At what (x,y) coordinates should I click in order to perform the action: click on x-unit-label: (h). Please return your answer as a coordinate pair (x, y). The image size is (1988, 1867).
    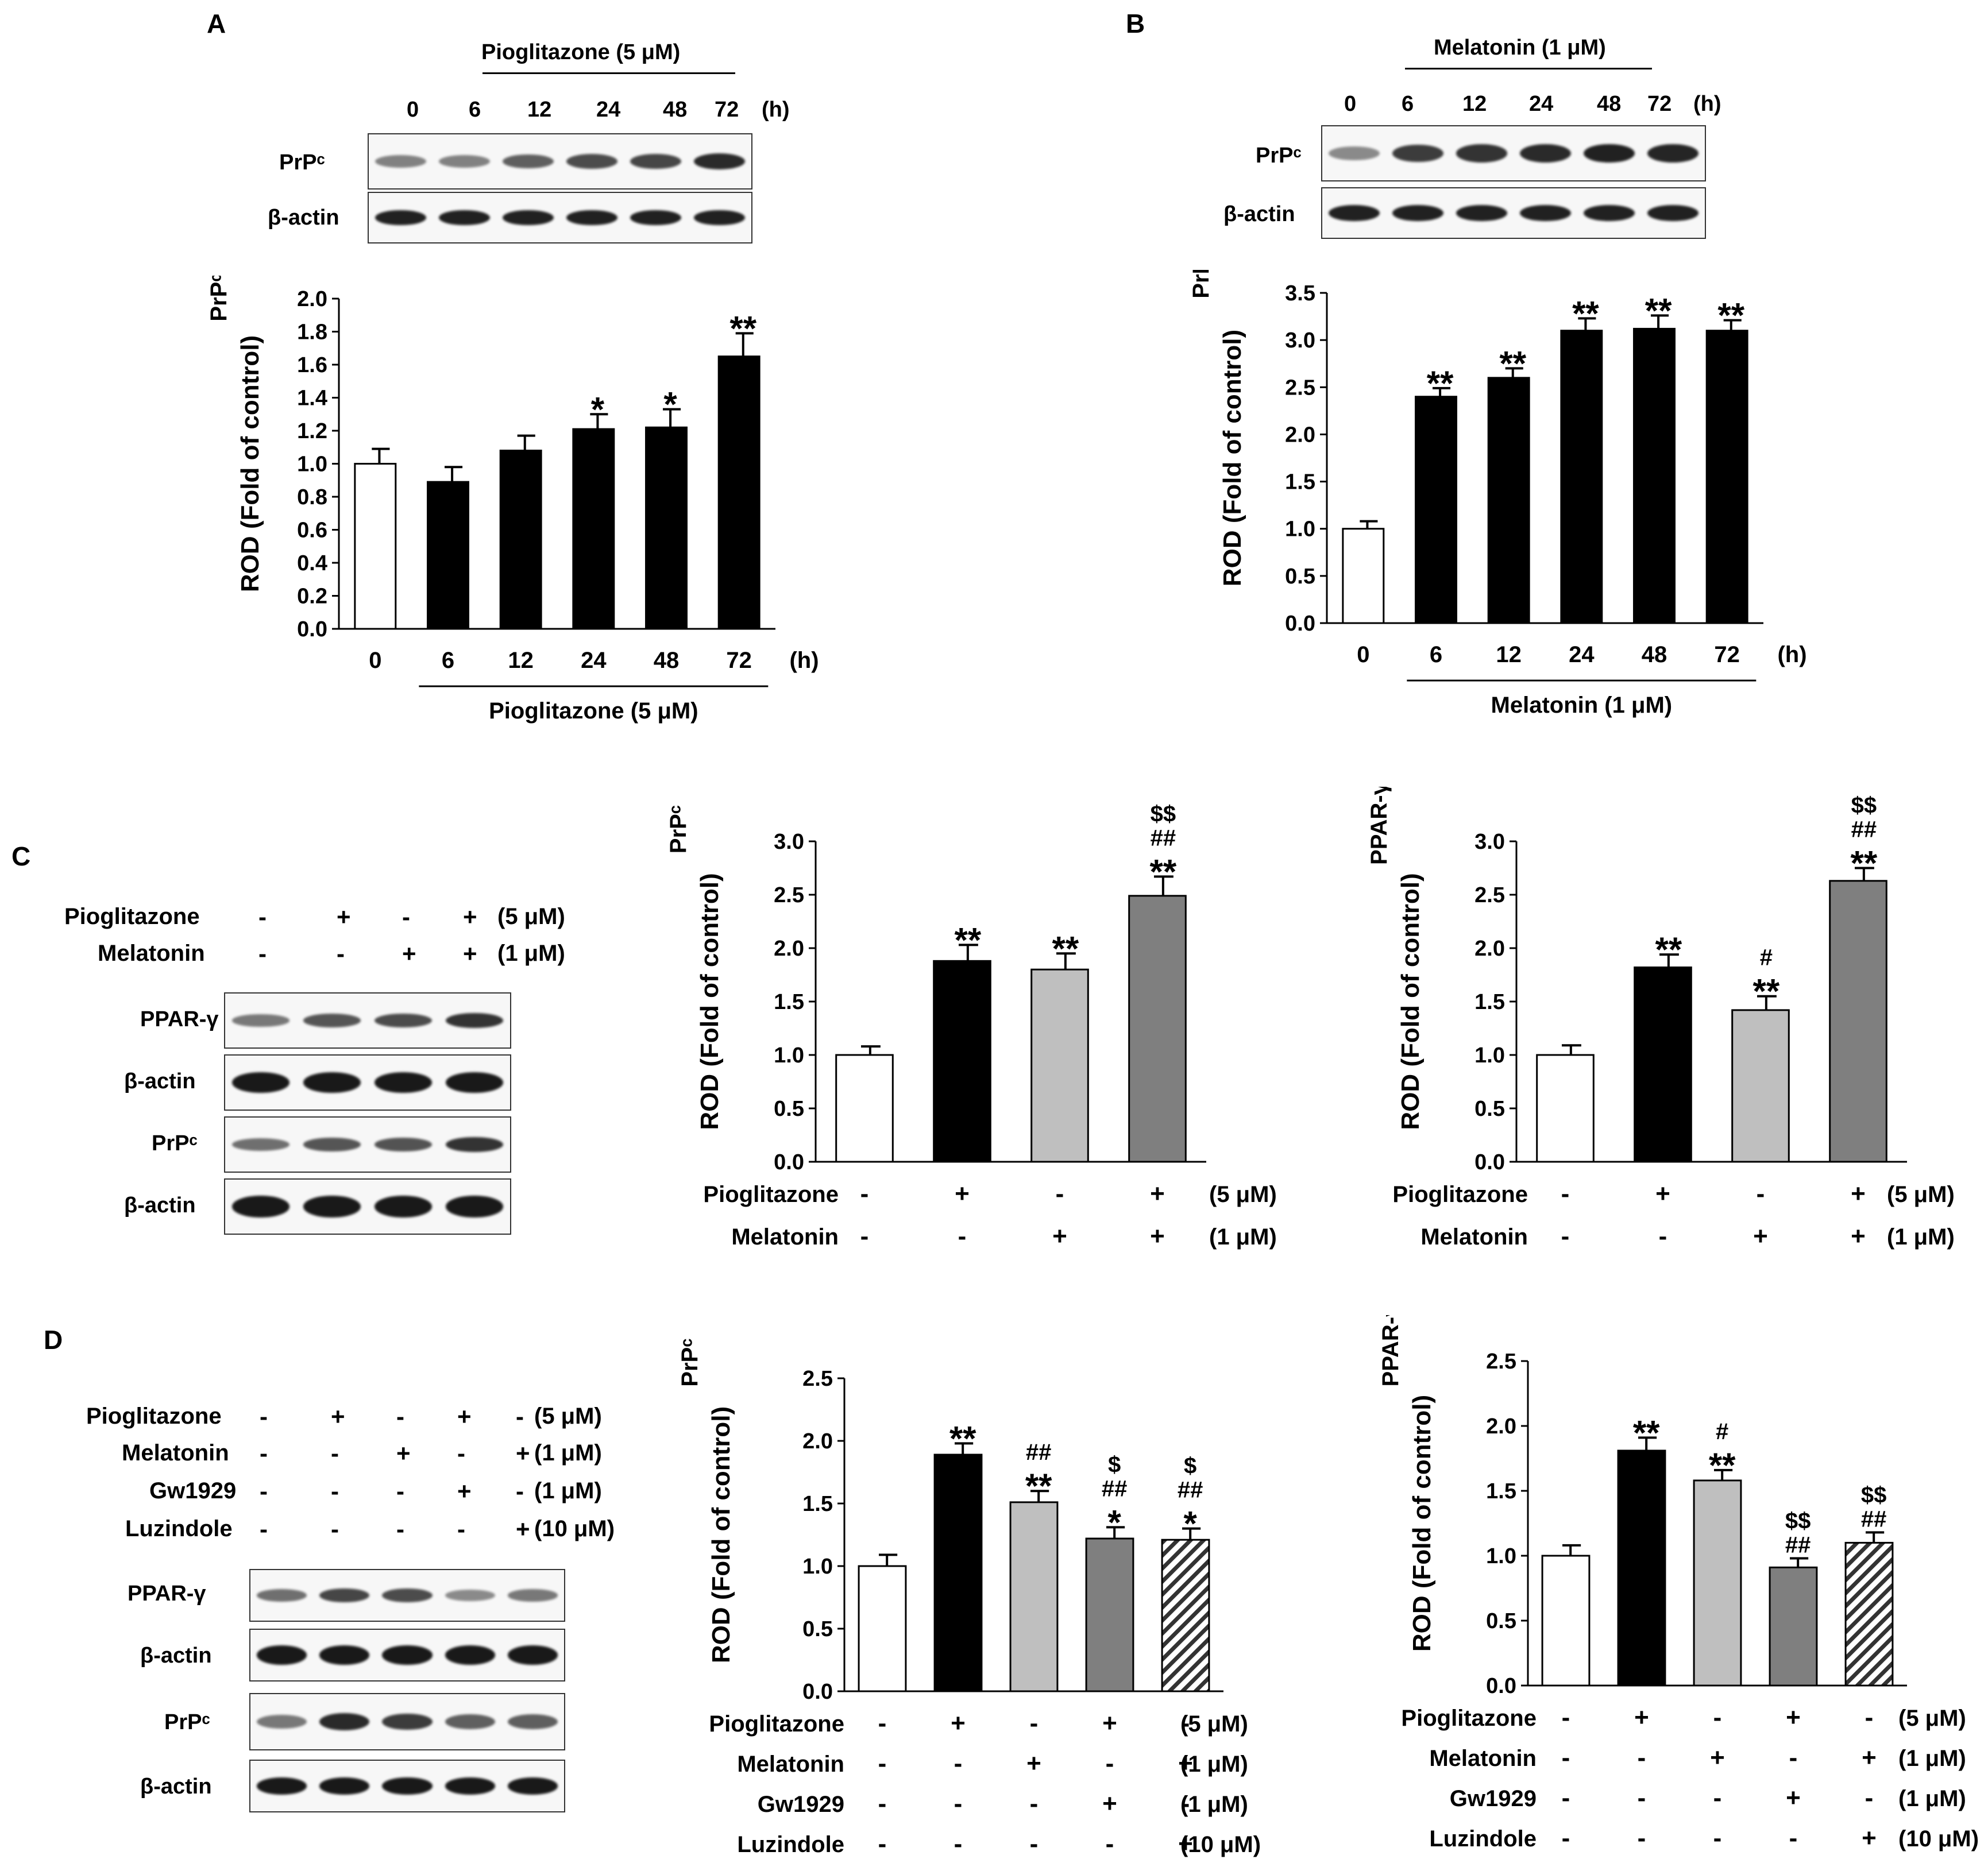
    Looking at the image, I should click on (1792, 654).